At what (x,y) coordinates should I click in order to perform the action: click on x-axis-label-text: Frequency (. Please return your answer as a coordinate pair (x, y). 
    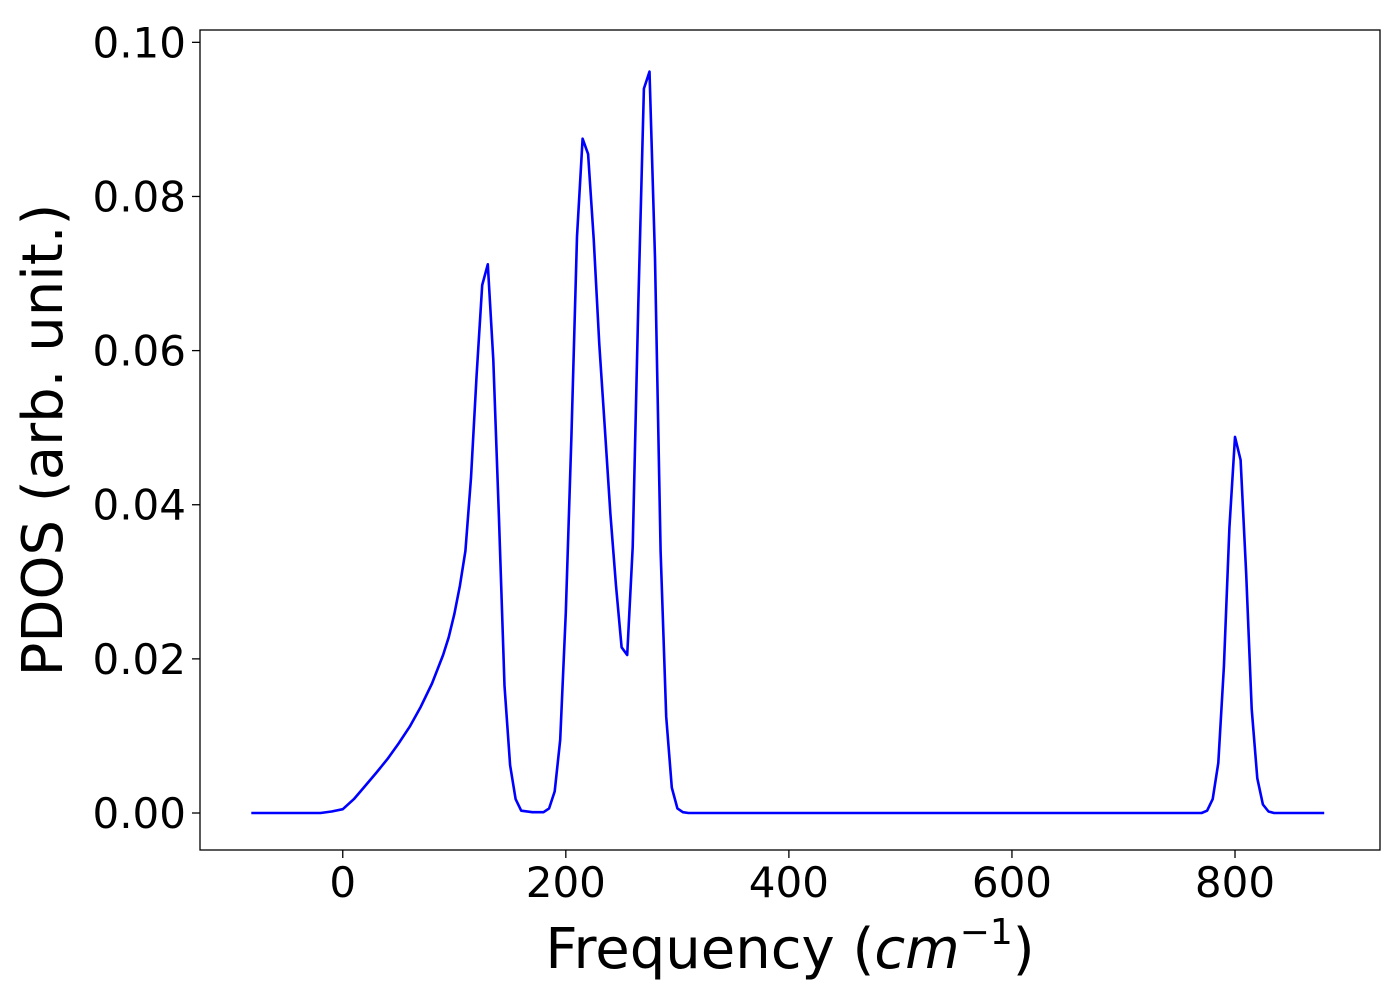
    Looking at the image, I should click on (709, 949).